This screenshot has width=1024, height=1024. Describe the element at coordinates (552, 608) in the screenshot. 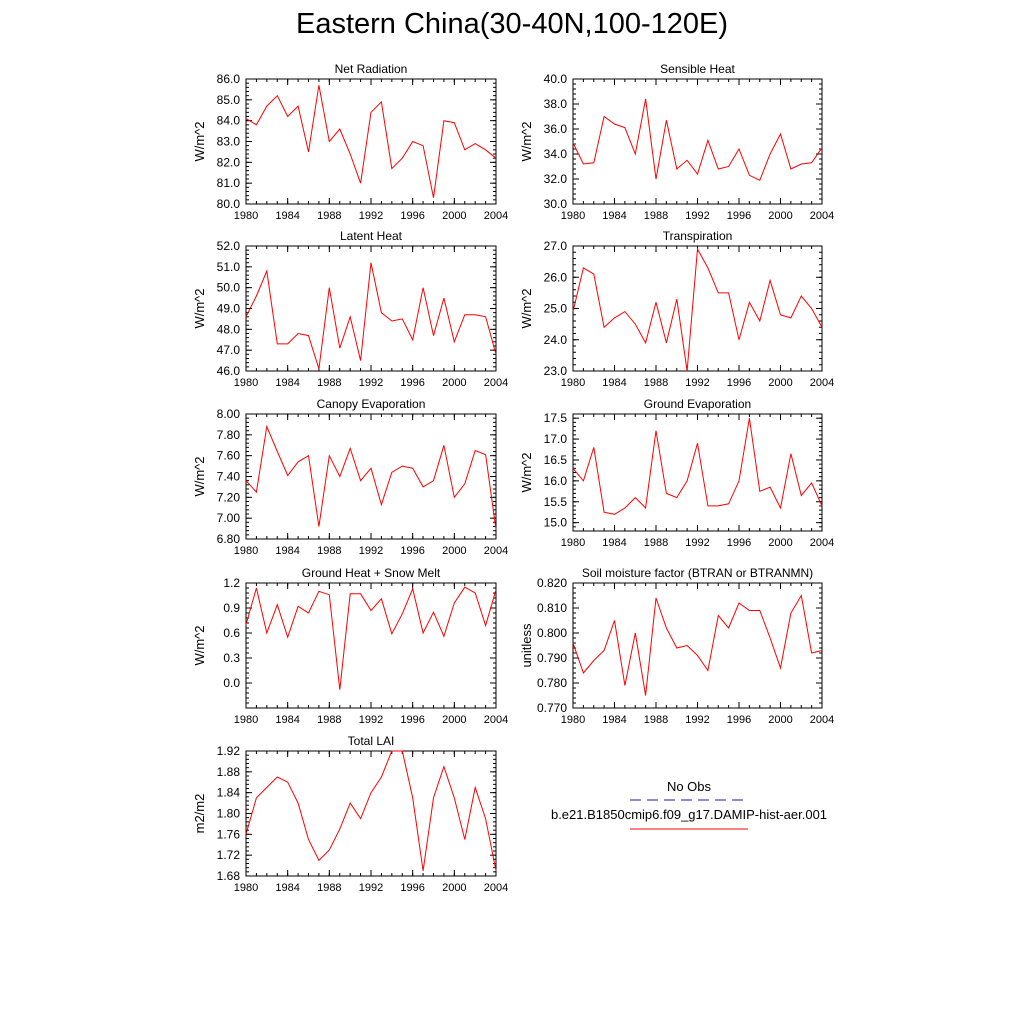

I see `y-tick-label: 0.810` at that location.